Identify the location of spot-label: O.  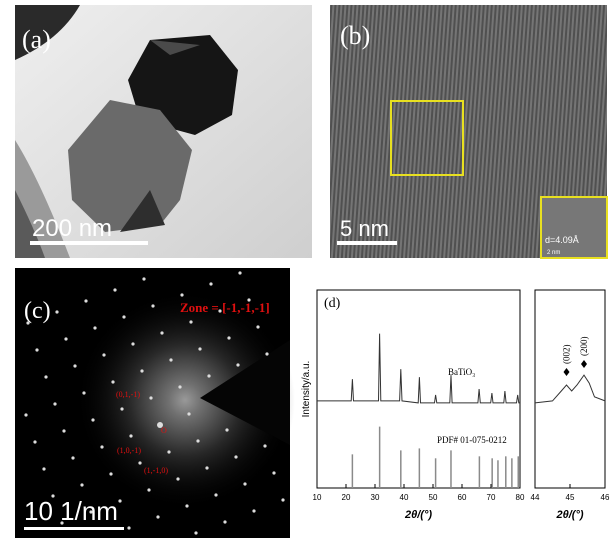
(164, 430).